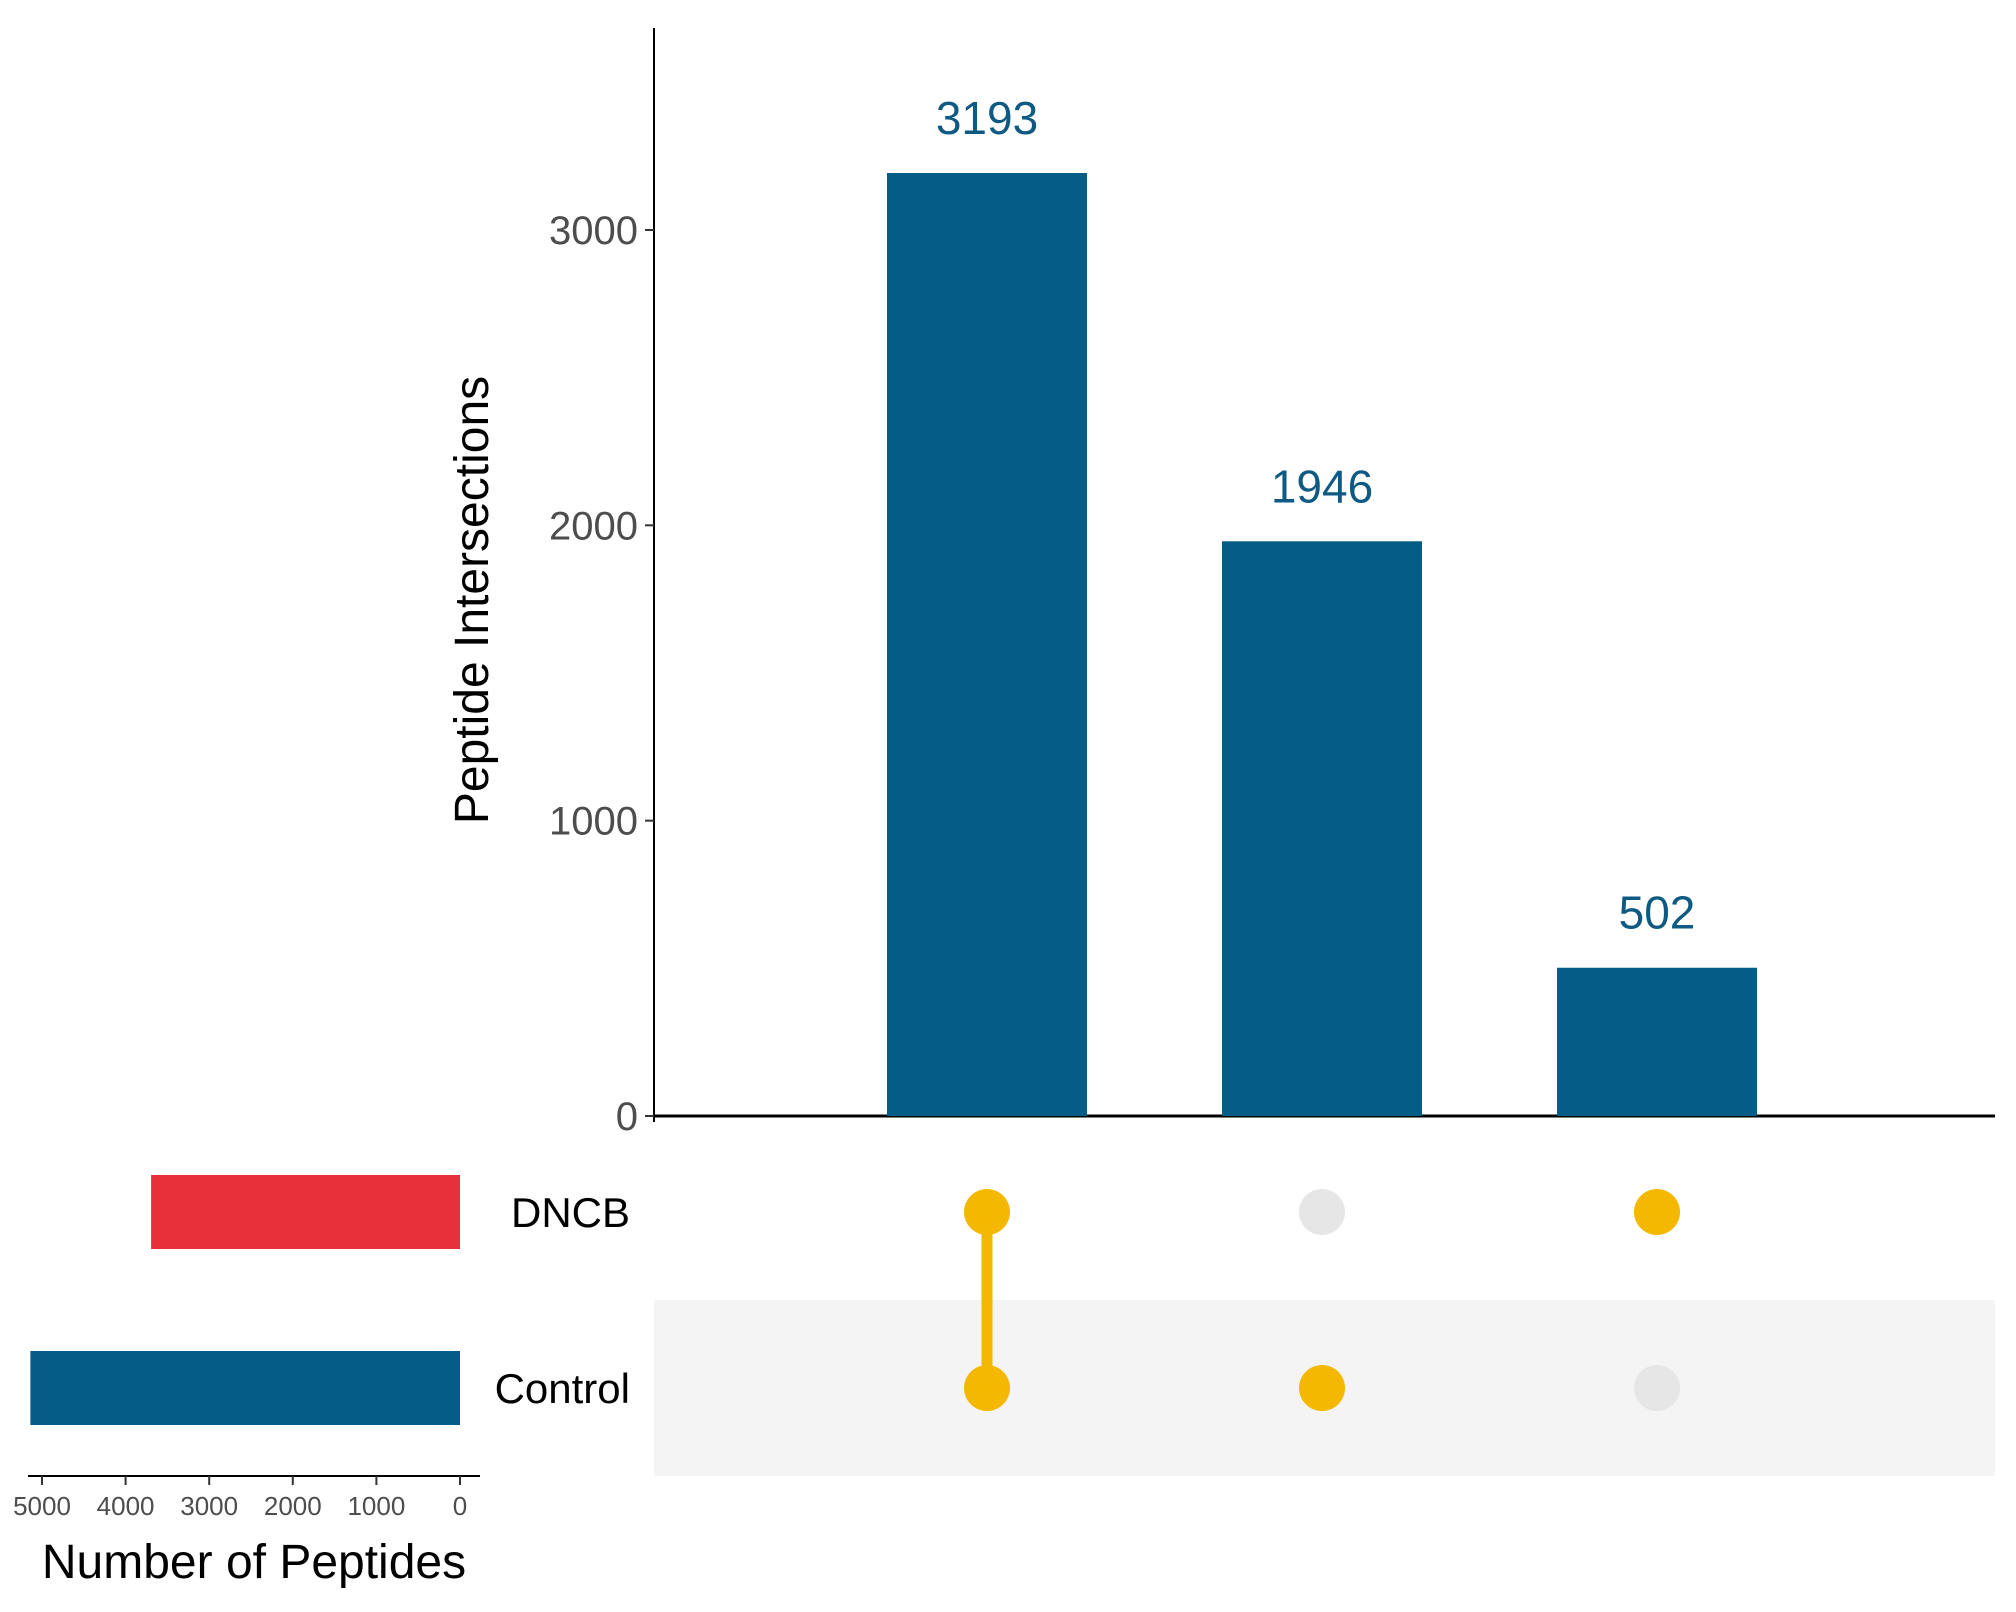 The height and width of the screenshot is (1612, 2016). Describe the element at coordinates (593, 526) in the screenshot. I see `y-tick-label: 2000` at that location.